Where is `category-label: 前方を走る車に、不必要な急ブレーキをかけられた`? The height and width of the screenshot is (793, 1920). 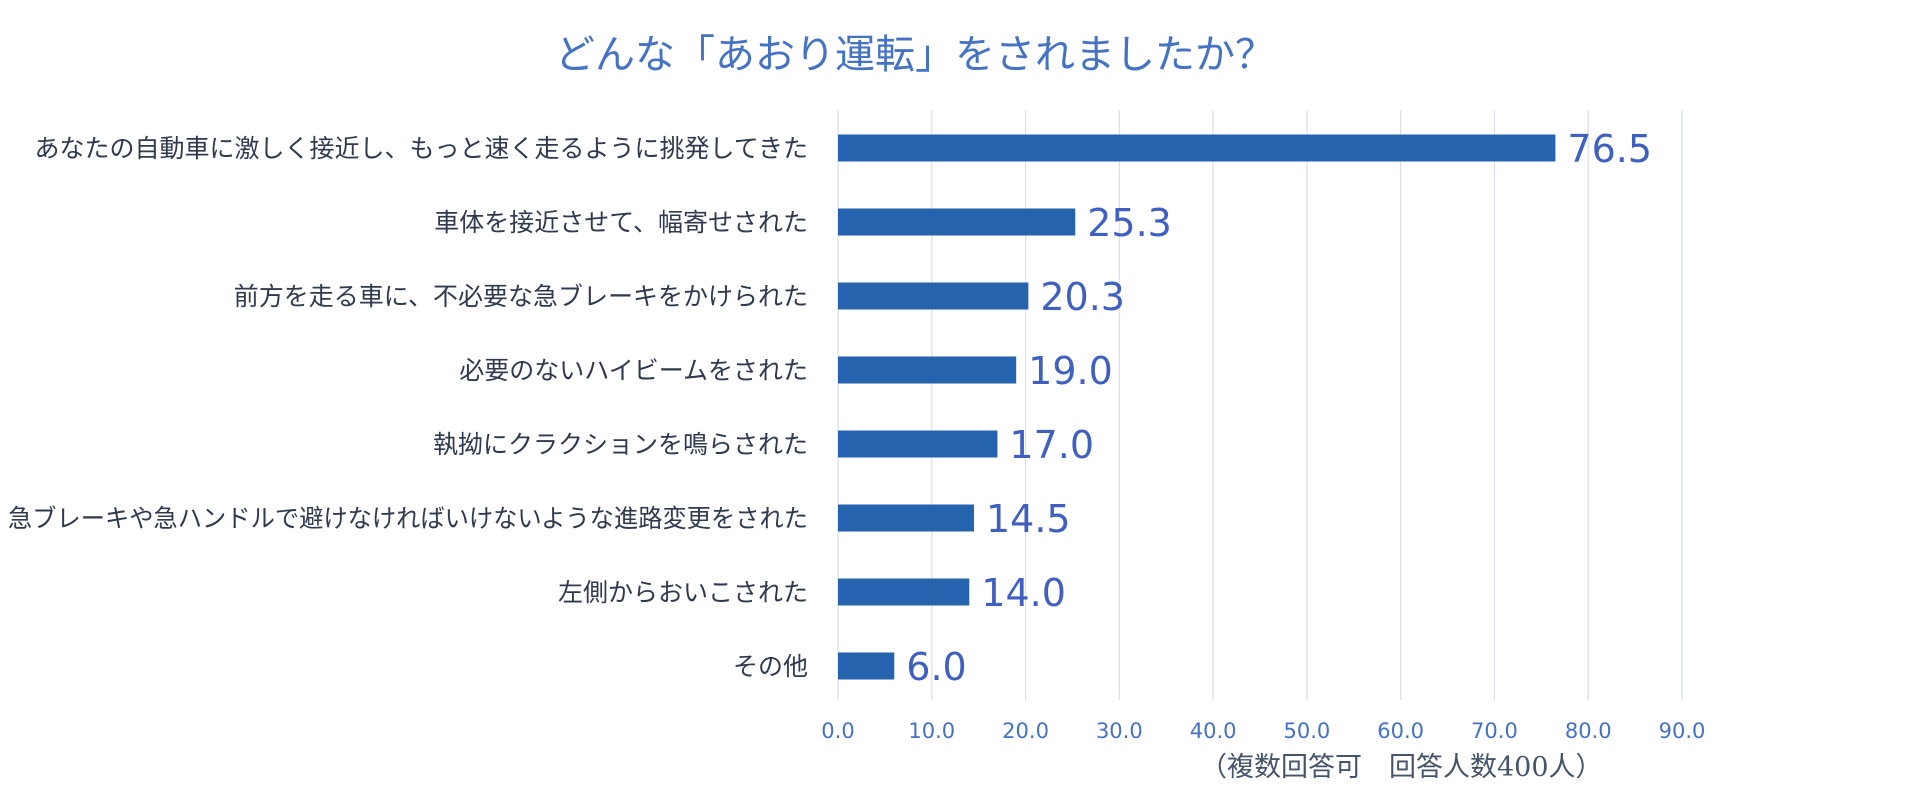
category-label: 前方を走る車に、不必要な急ブレーキをかけられた is located at coordinates (521, 296).